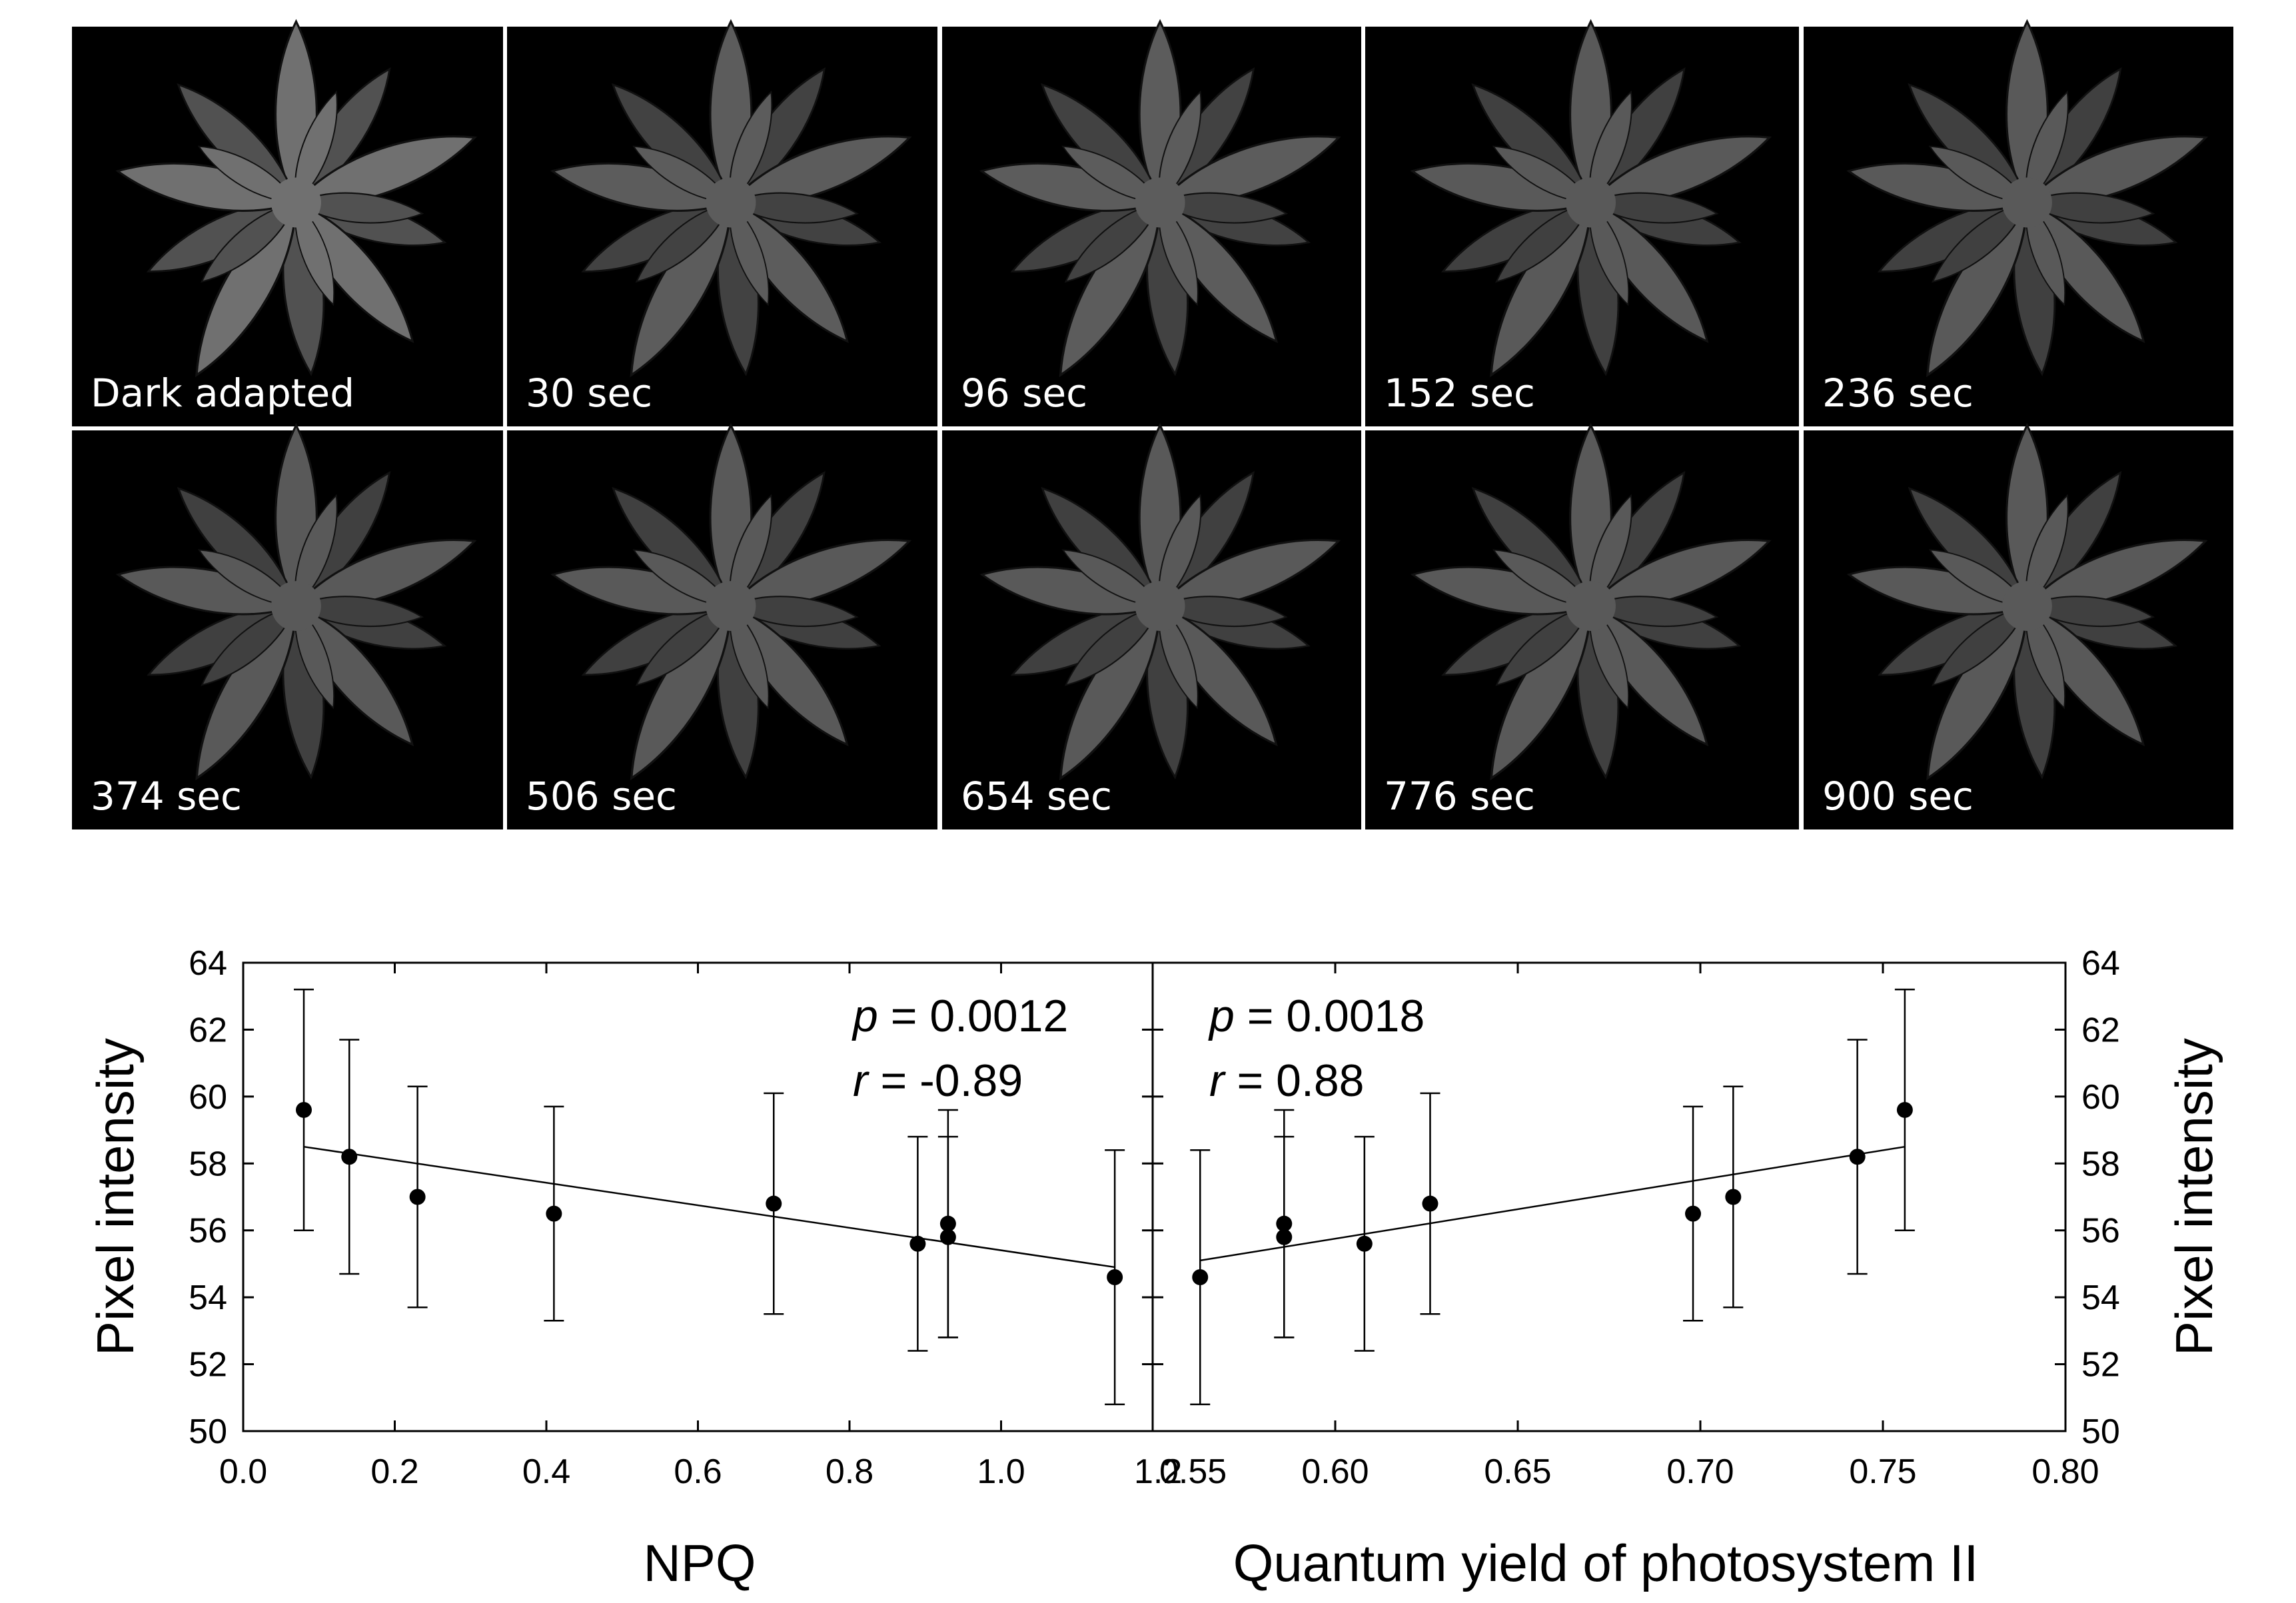  I want to click on y-tick-label: 60, so click(208, 1097).